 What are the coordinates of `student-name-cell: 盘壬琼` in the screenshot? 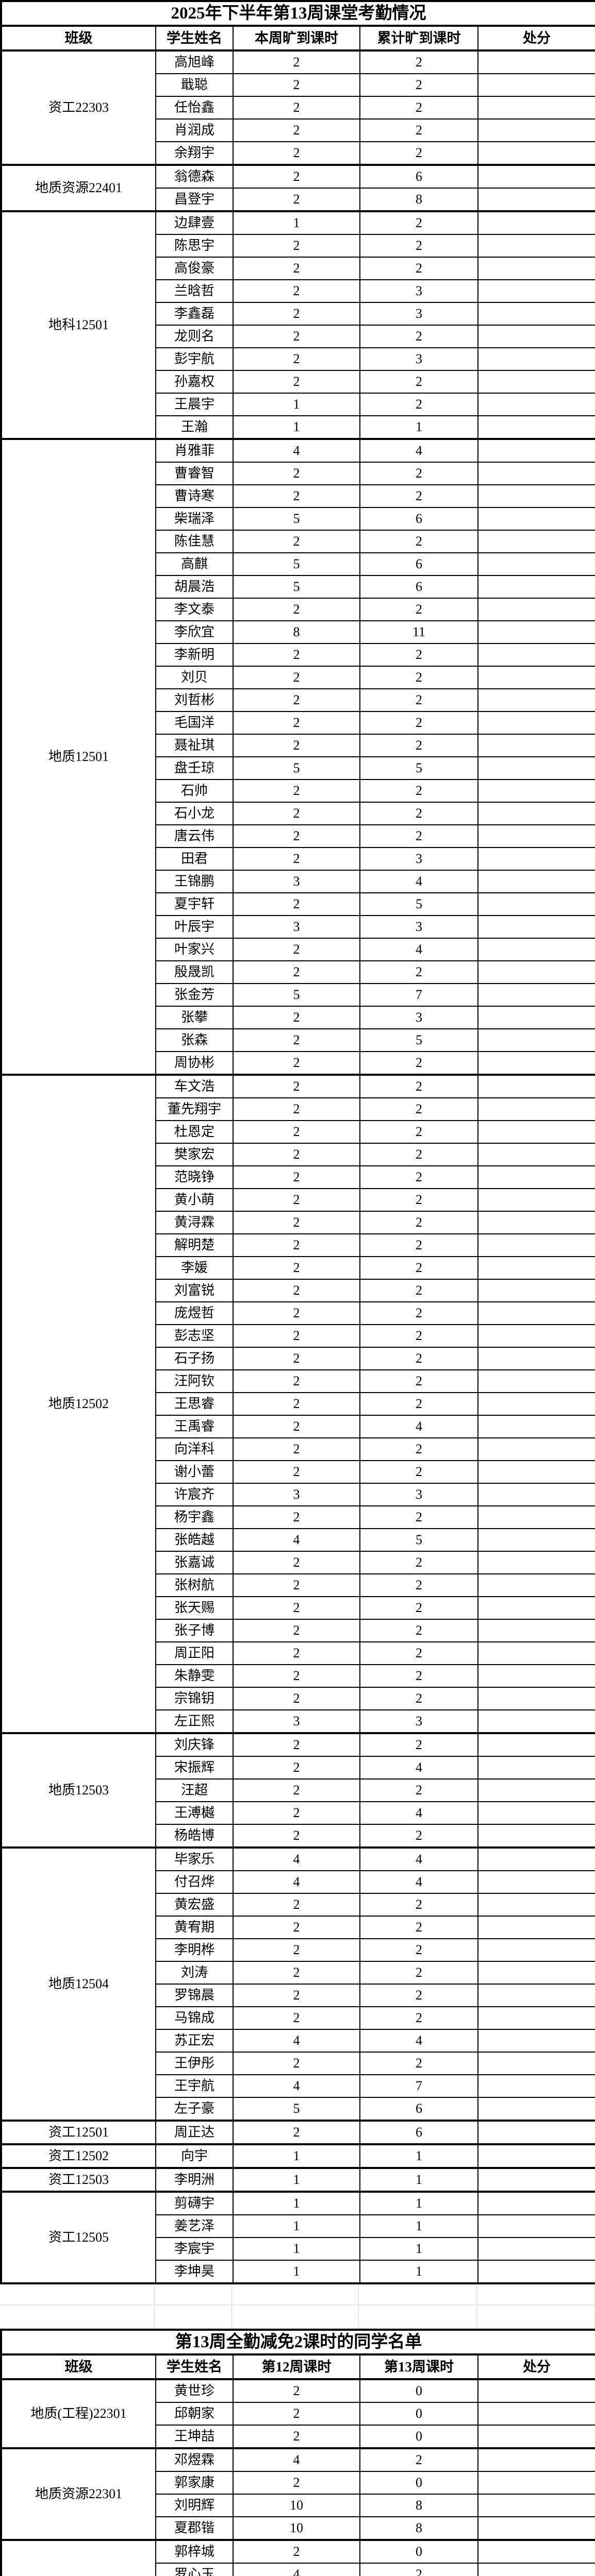 It's located at (194, 768).